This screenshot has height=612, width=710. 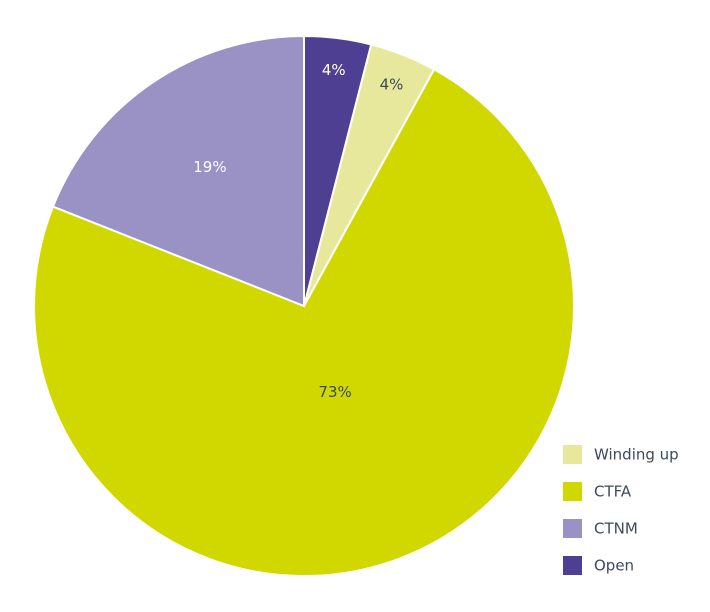 I want to click on legend-label: Open, so click(x=614, y=566).